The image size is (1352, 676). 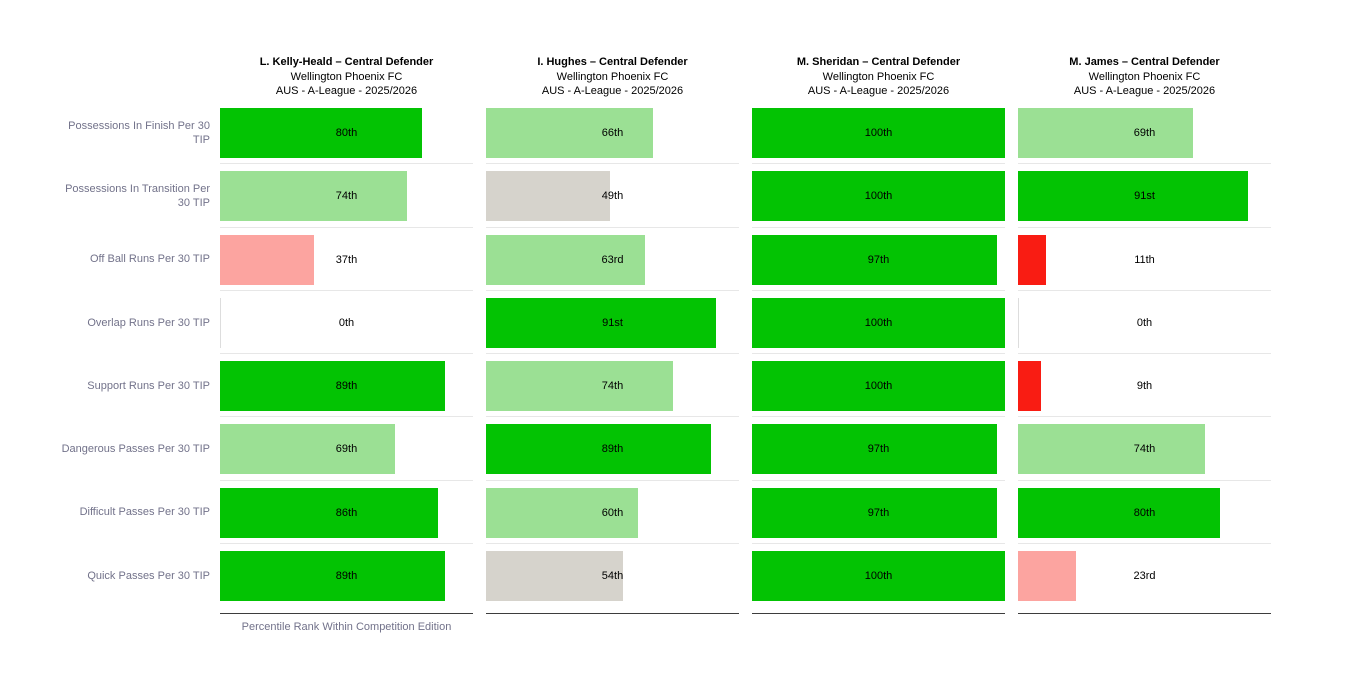 What do you see at coordinates (135, 449) in the screenshot?
I see `metric-label-text: Dangerous Passes Per 30 TIP` at bounding box center [135, 449].